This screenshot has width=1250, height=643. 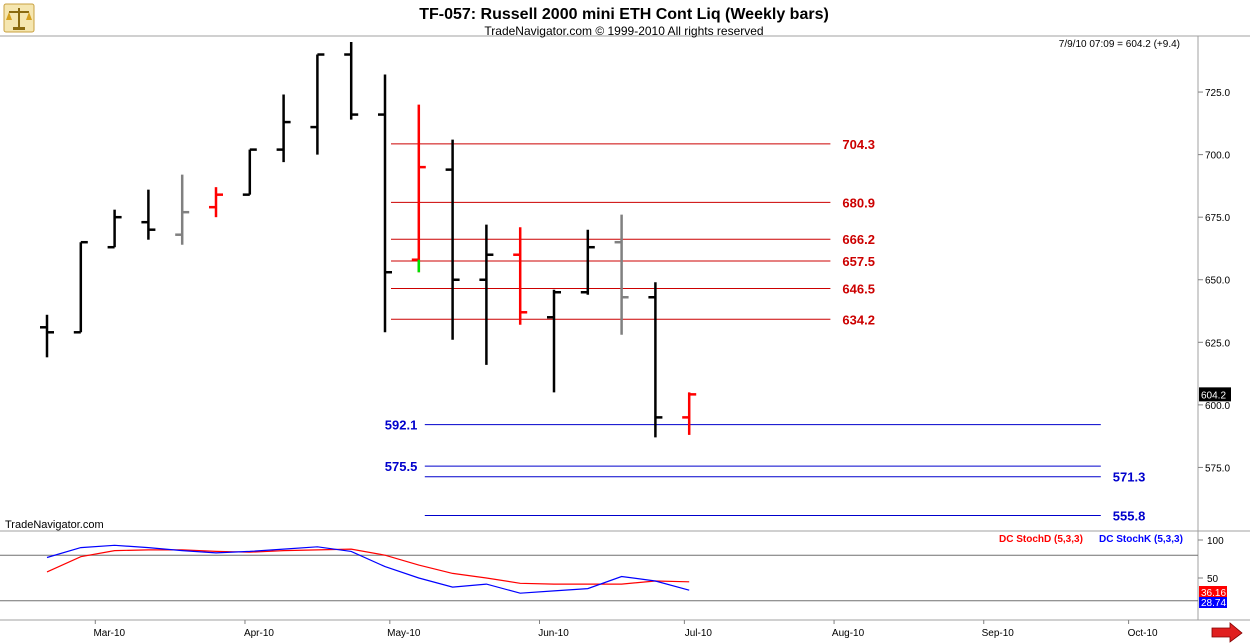 What do you see at coordinates (1217, 343) in the screenshot?
I see `price-tick-label: 625.0` at bounding box center [1217, 343].